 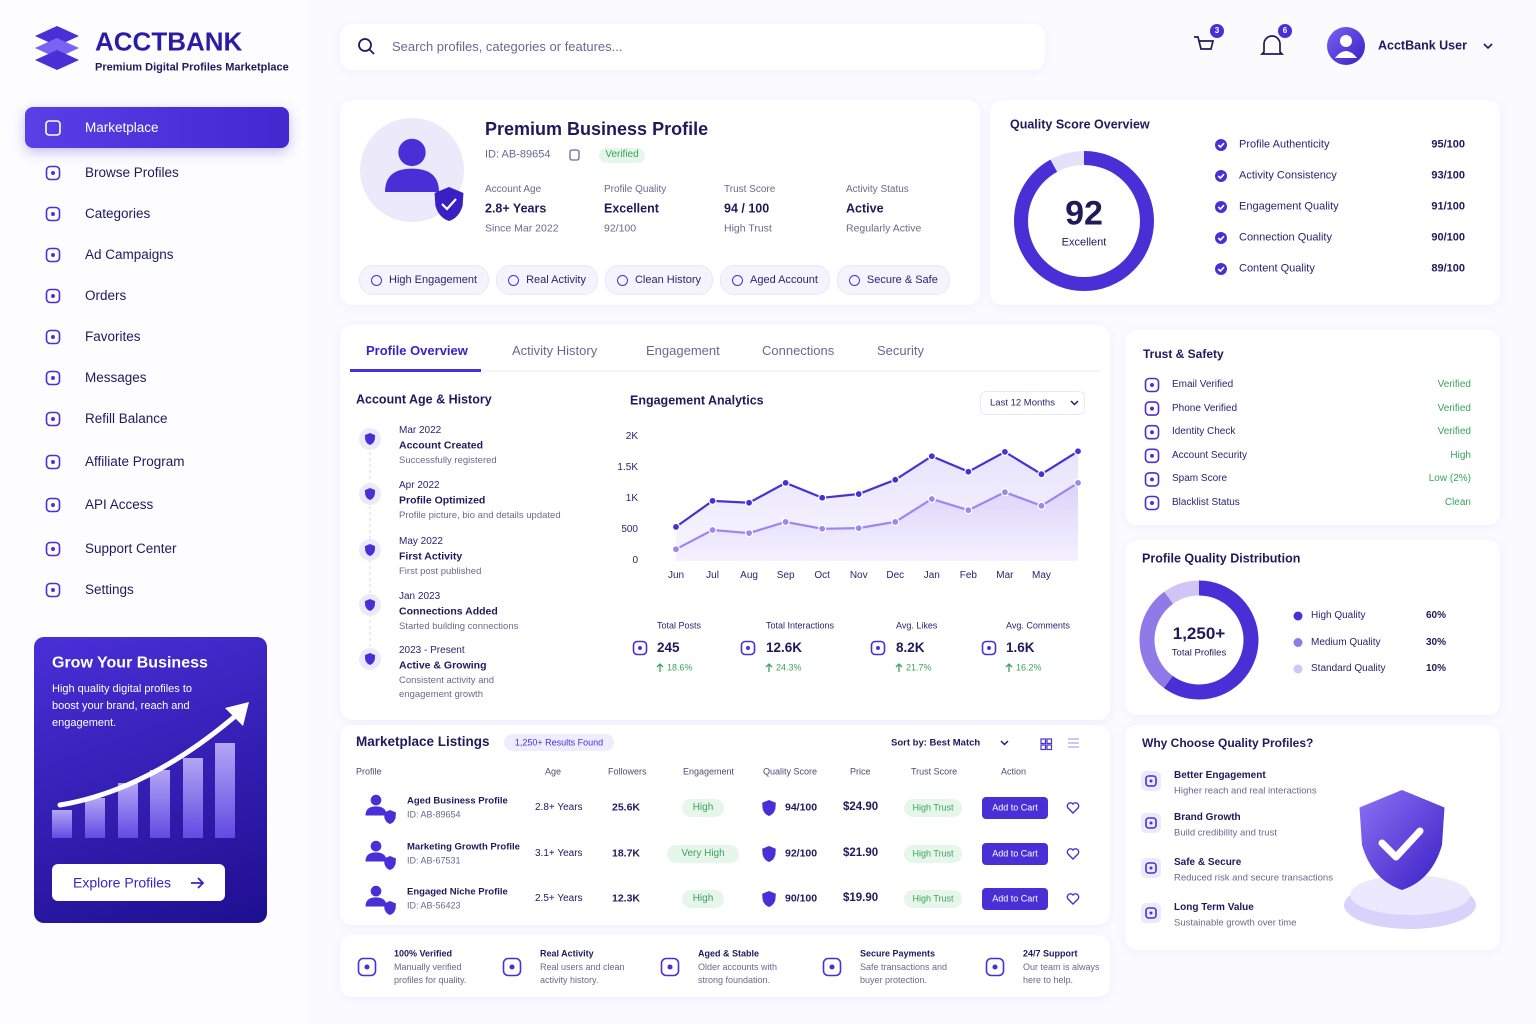 What do you see at coordinates (106, 295) in the screenshot?
I see `nav-item: Orders` at bounding box center [106, 295].